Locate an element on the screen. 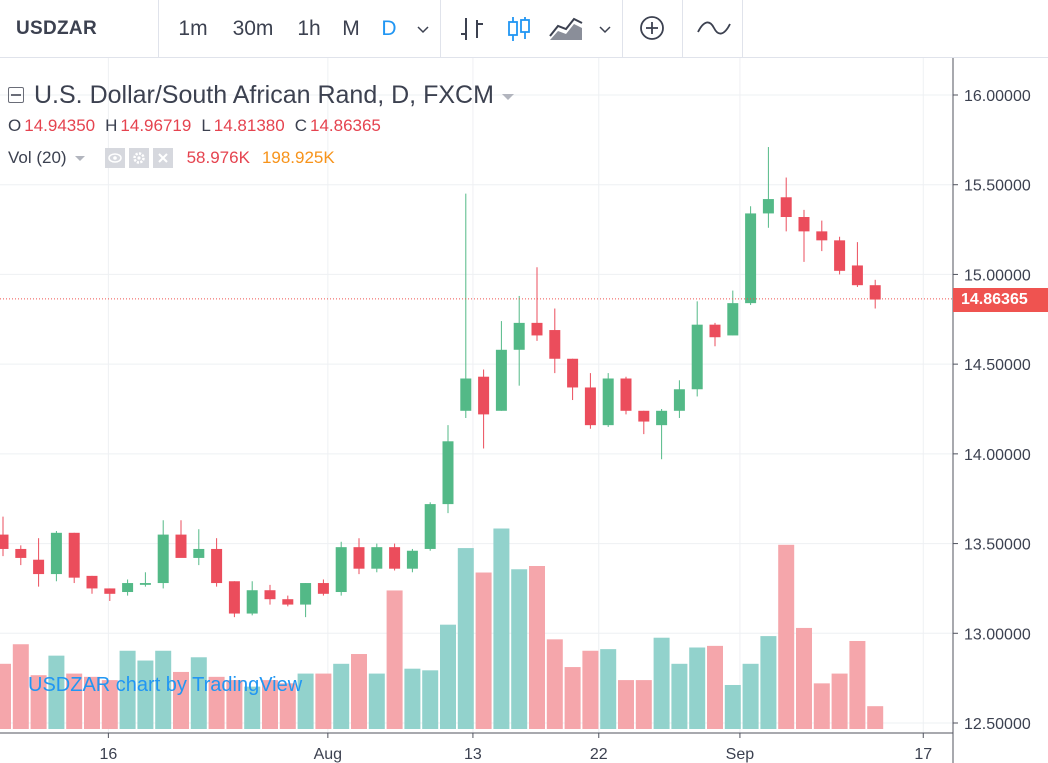  compare-icon is located at coordinates (714, 29).